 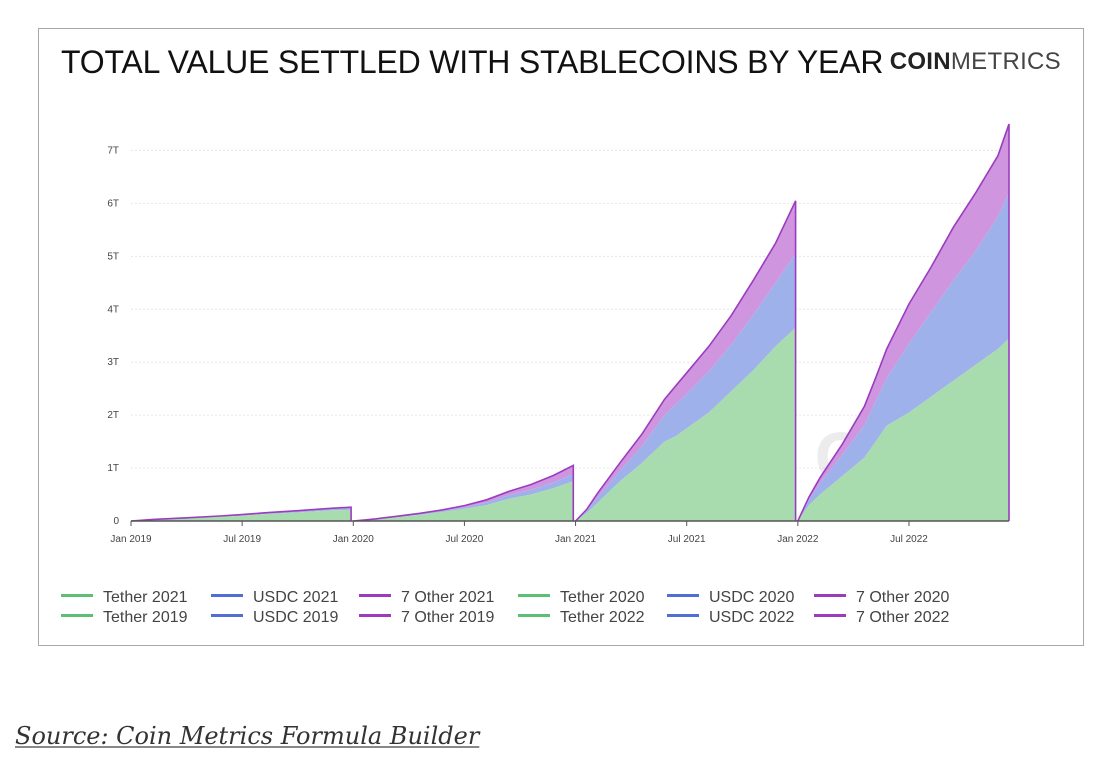 I want to click on y-tick-label-6: 6T, so click(x=113, y=203).